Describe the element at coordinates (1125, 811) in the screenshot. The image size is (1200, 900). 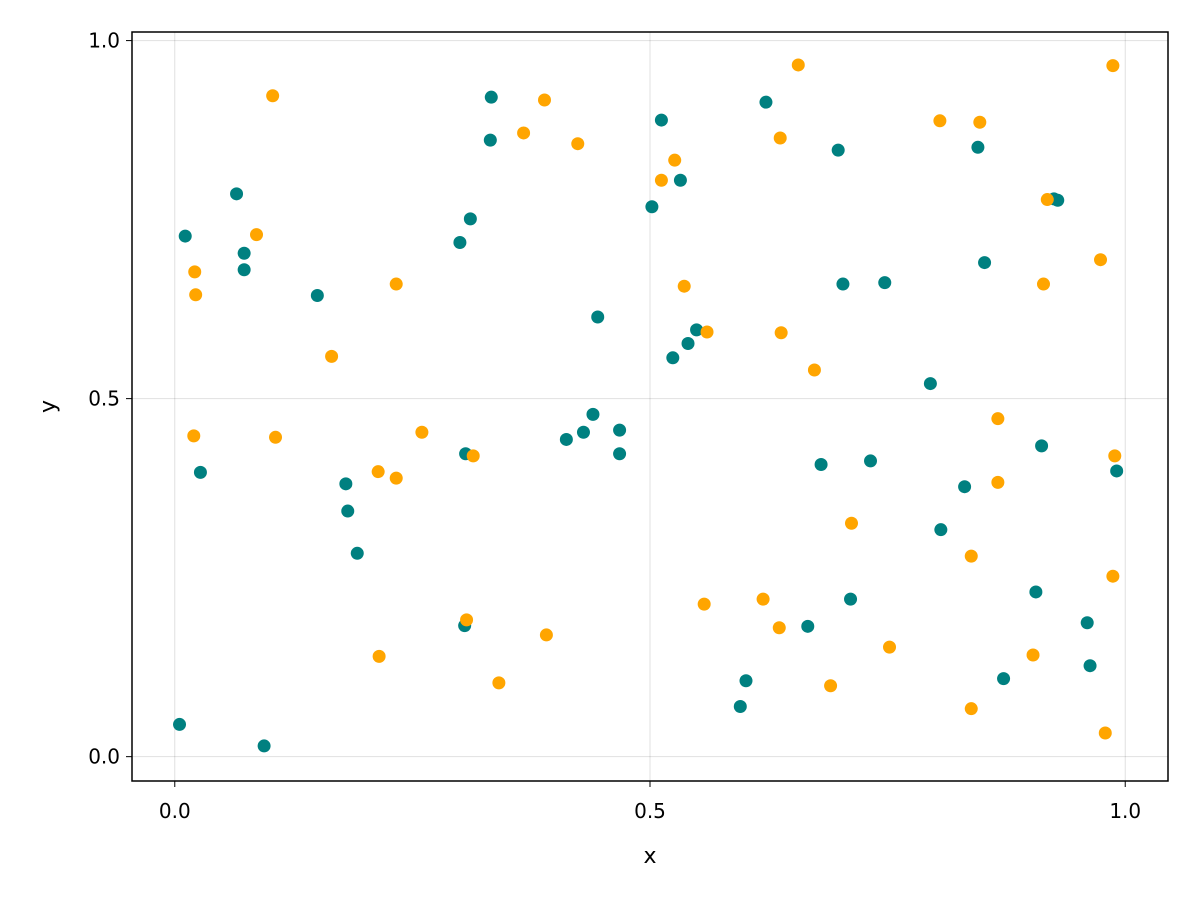
I see `x-tick-label: 1.0` at that location.